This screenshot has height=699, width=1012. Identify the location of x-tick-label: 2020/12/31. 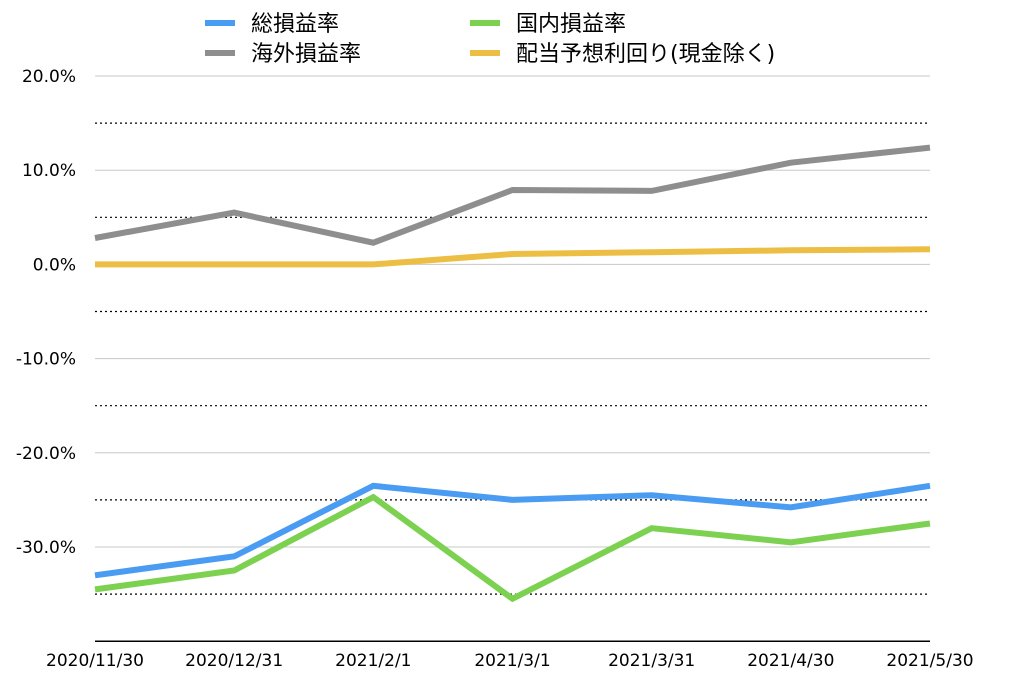
(234, 661).